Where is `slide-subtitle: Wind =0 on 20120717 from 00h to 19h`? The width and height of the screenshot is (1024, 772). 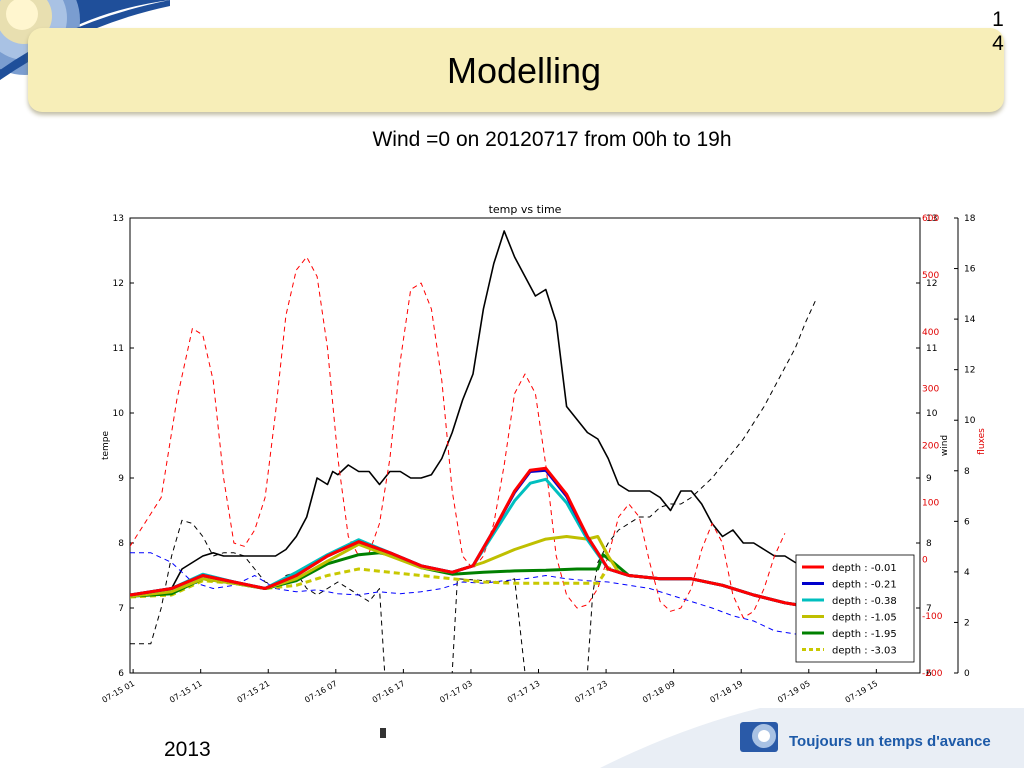
slide-subtitle: Wind =0 on 20120717 from 00h to 19h is located at coordinates (552, 139).